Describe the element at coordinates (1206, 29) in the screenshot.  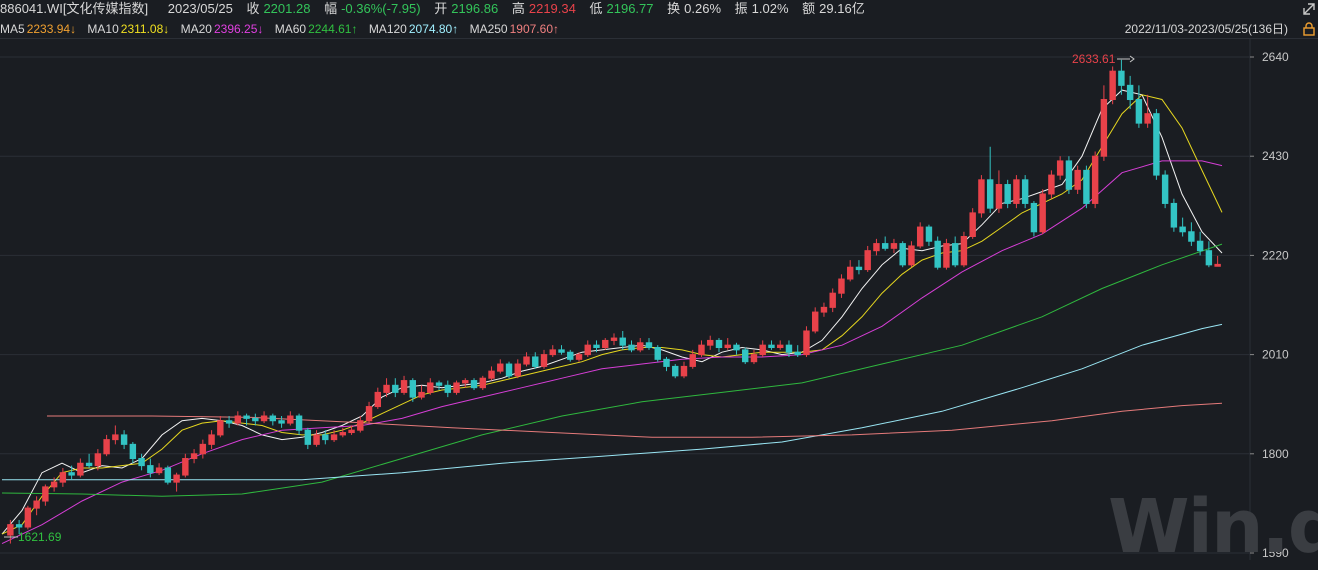
I see `date-range: 2022/11/03-2023/05/25(136日)` at that location.